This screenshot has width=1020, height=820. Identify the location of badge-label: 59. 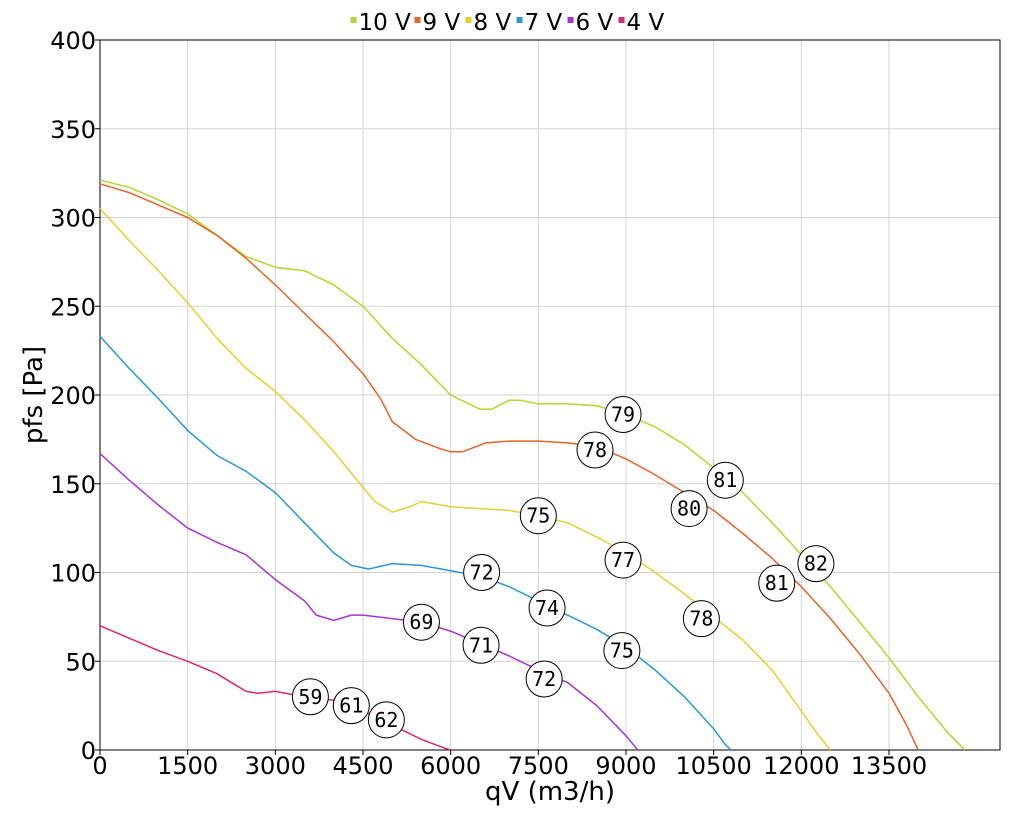
(310, 697).